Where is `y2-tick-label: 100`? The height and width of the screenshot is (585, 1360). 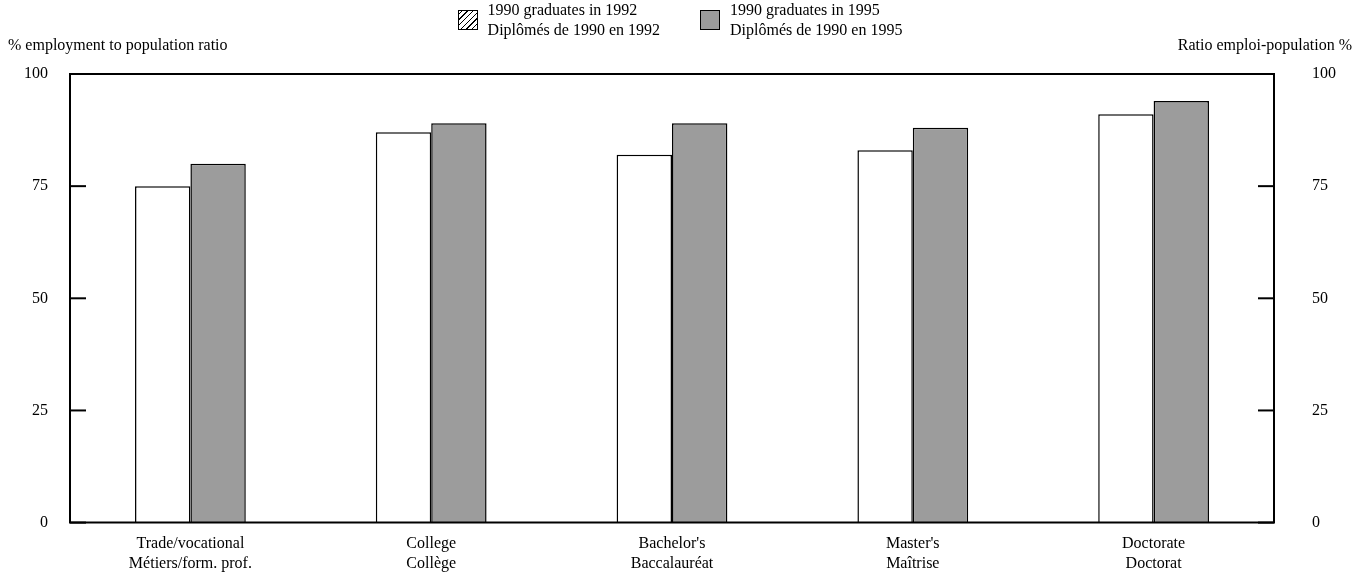
y2-tick-label: 100 is located at coordinates (1324, 73).